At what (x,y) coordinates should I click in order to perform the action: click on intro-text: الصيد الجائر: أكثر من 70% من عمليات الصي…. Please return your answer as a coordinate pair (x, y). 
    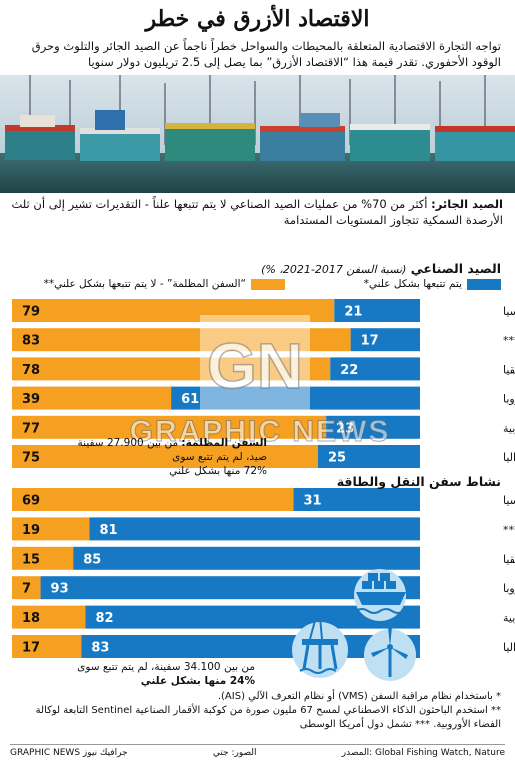
    Looking at the image, I should click on (257, 212).